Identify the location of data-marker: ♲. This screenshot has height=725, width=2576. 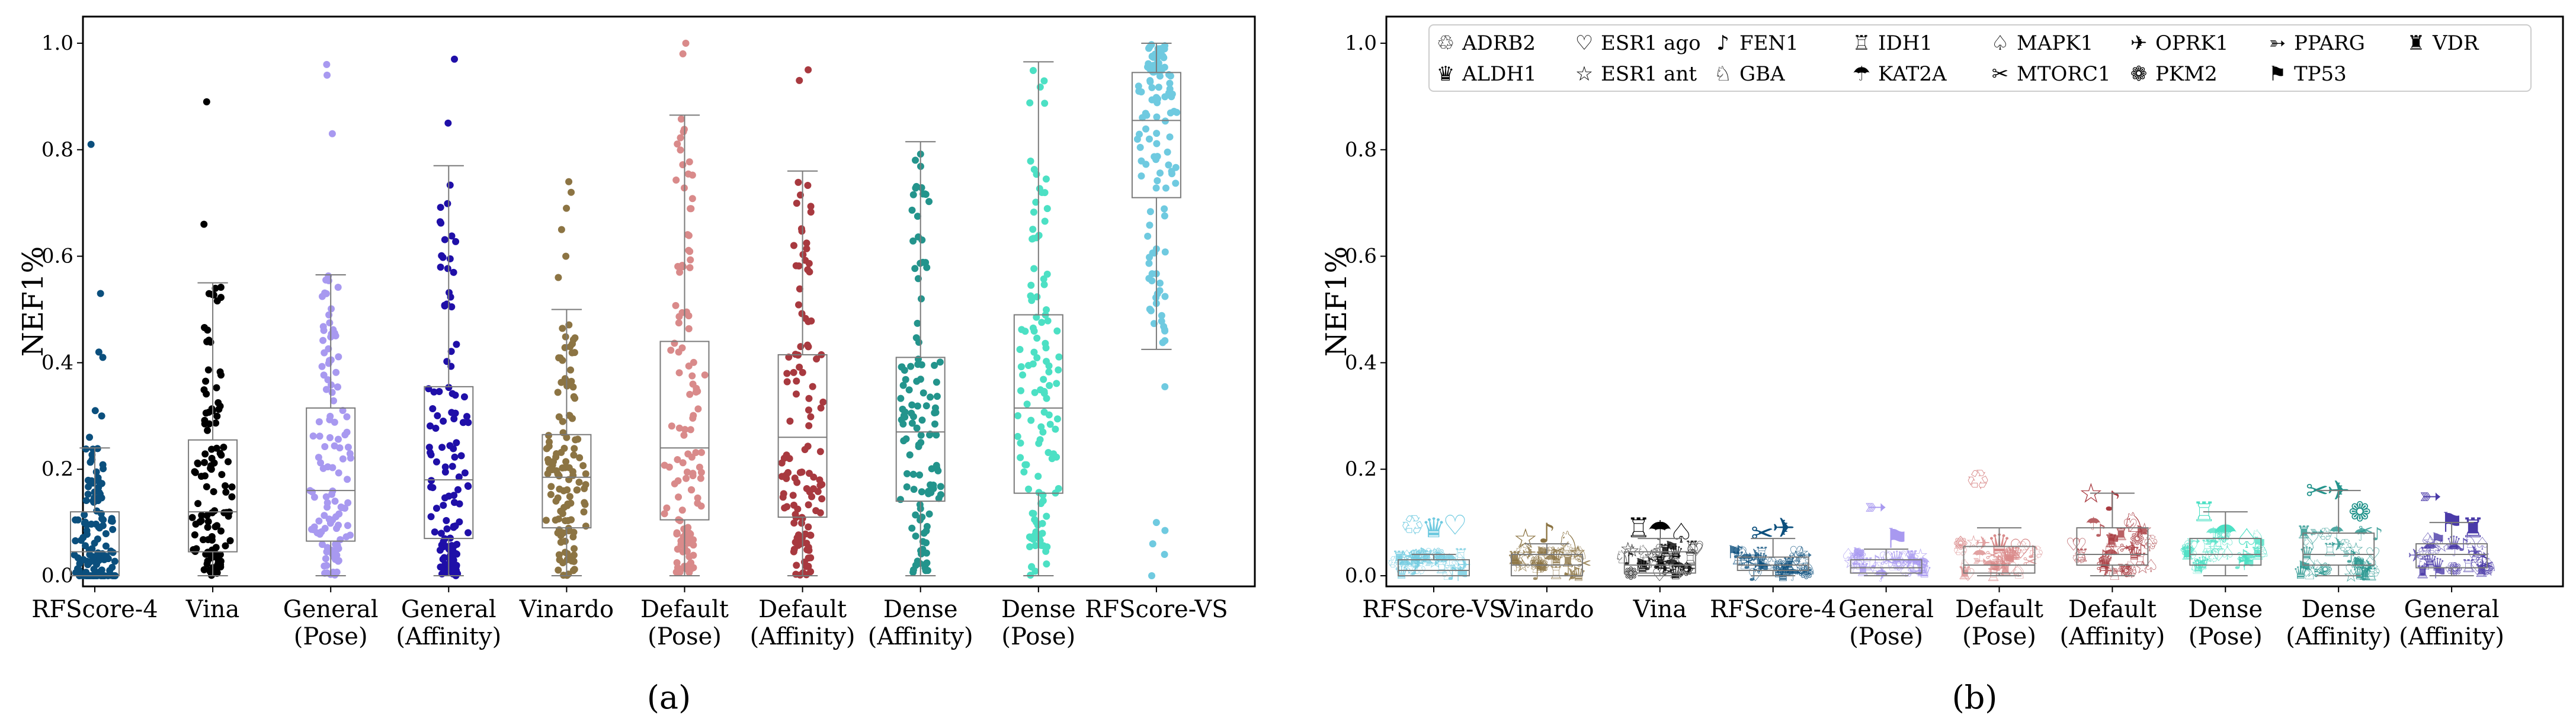
(1961, 550).